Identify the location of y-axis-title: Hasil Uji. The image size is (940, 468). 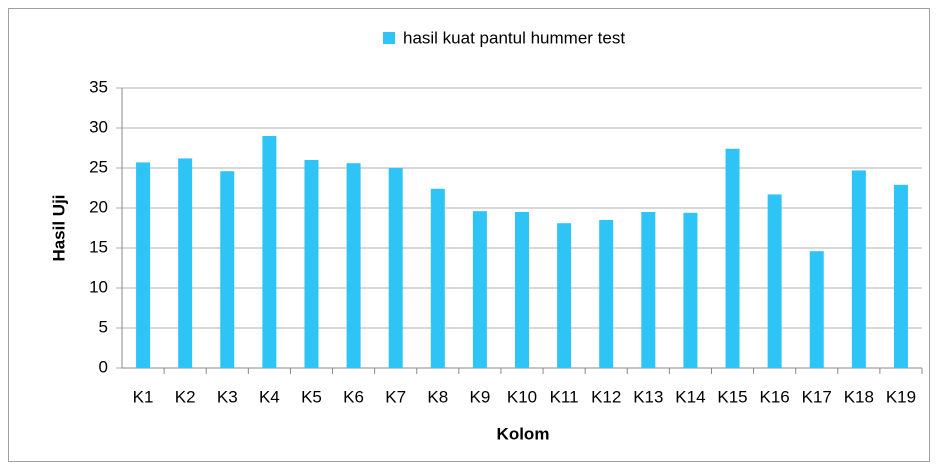
(58, 227).